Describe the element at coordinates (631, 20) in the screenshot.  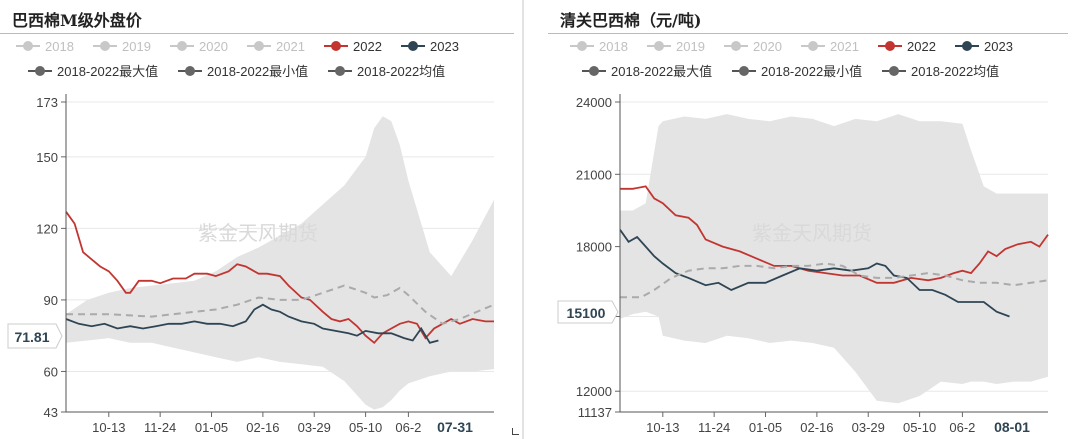
I see `chart-title: 清关巴西棉（元/吨)` at that location.